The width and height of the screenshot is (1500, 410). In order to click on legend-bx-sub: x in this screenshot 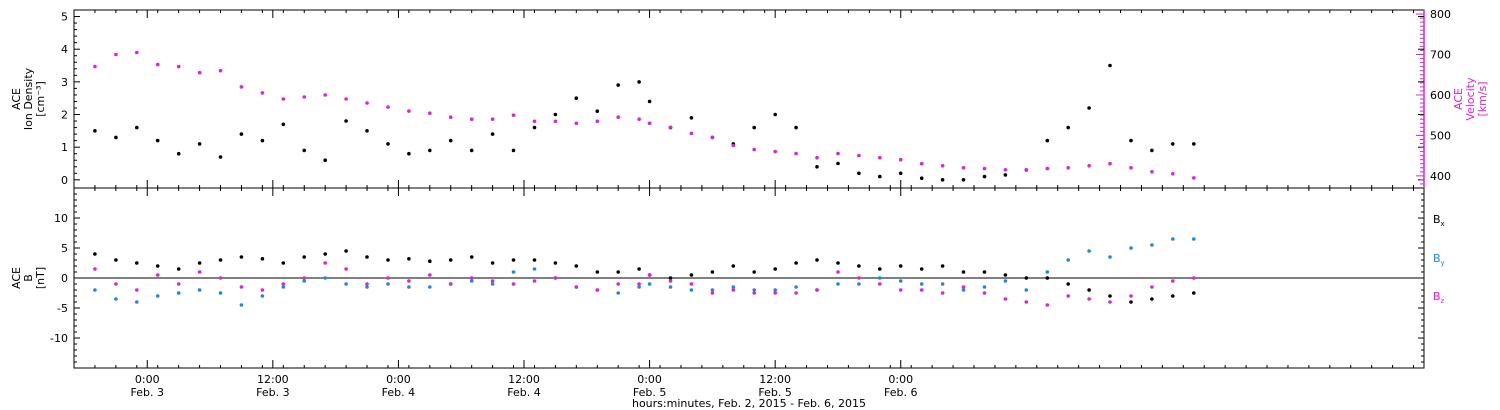, I will do `click(1443, 224)`.